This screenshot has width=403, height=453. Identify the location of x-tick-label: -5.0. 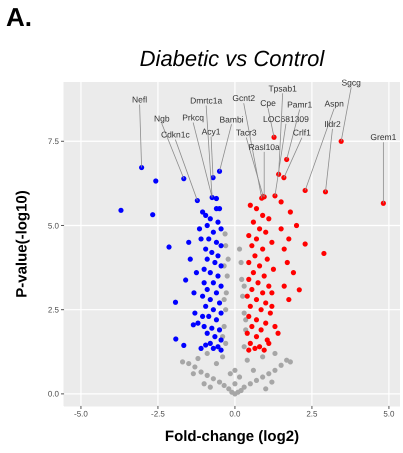
(81, 414).